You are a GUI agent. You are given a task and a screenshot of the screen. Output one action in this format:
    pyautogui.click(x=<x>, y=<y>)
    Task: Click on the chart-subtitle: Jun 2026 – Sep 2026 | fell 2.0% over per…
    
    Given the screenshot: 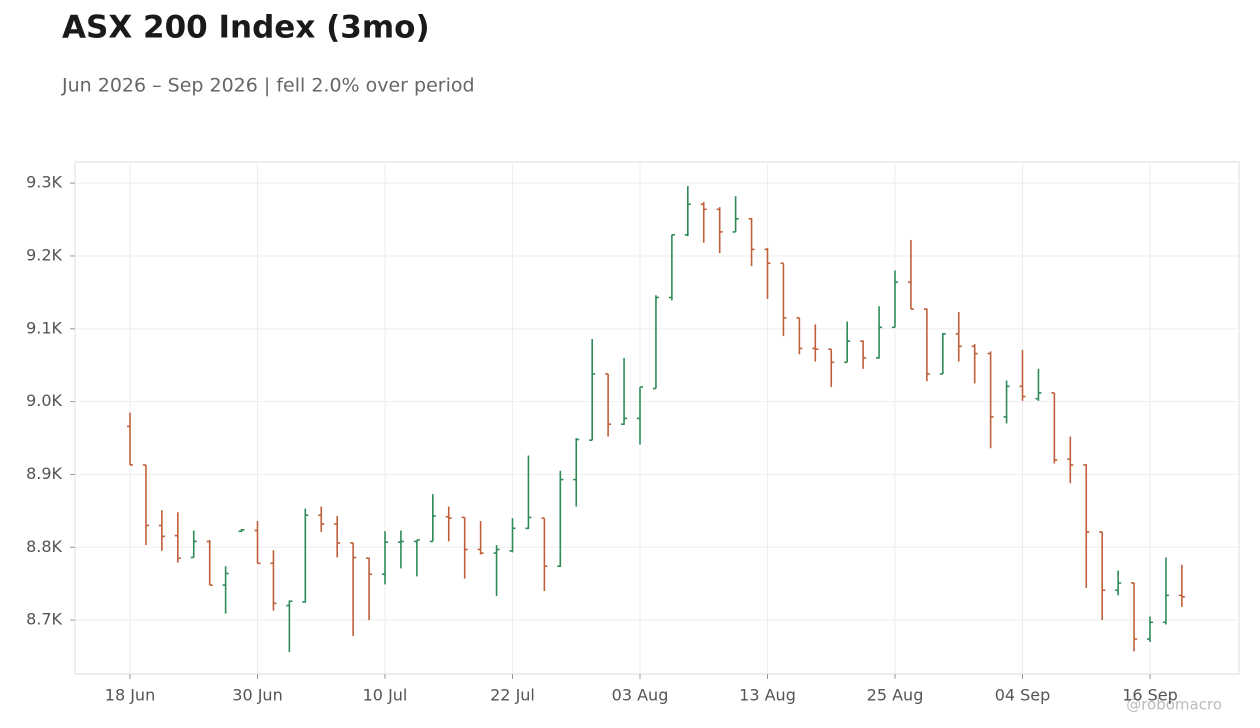 What is the action you would take?
    pyautogui.click(x=268, y=86)
    